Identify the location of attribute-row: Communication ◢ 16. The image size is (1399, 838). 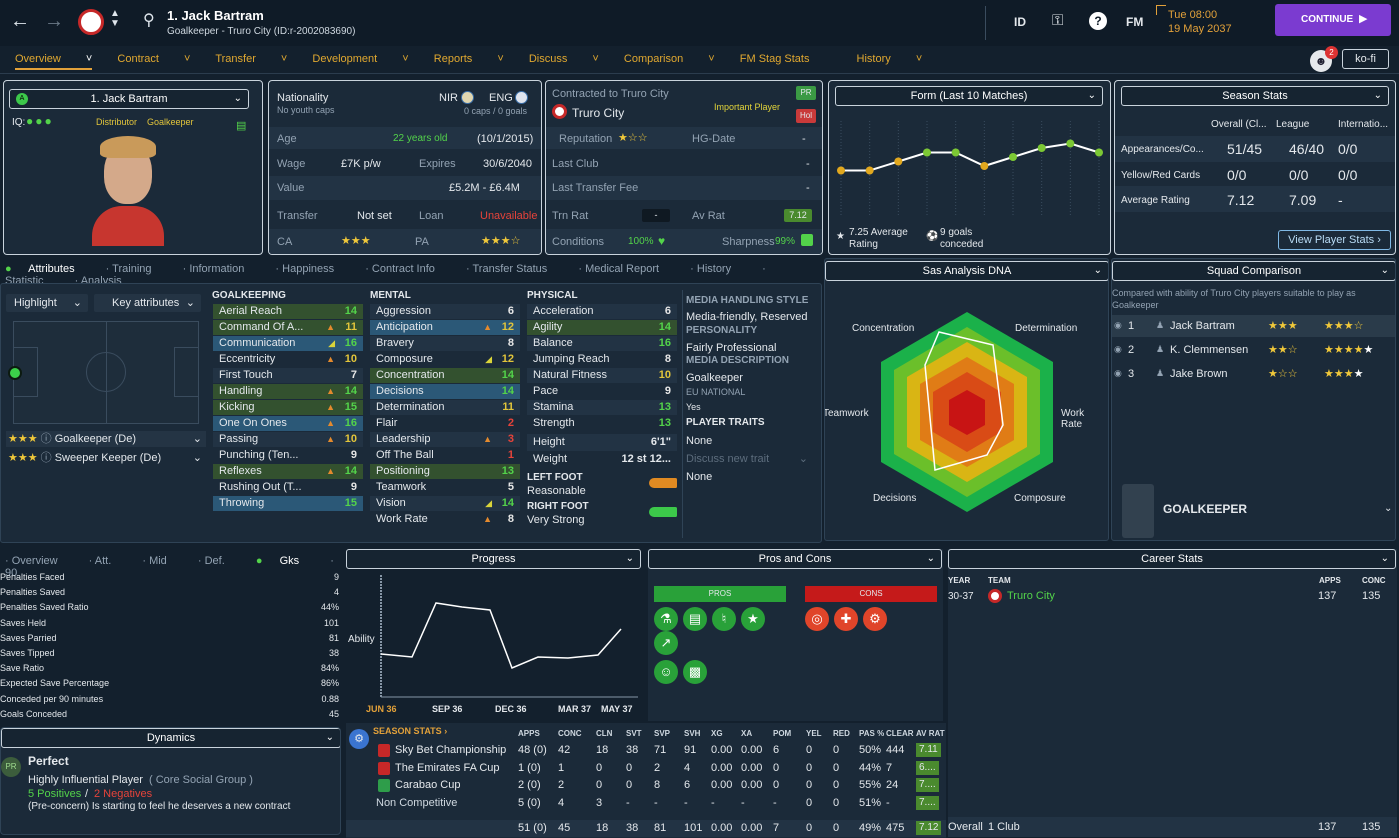
(288, 343).